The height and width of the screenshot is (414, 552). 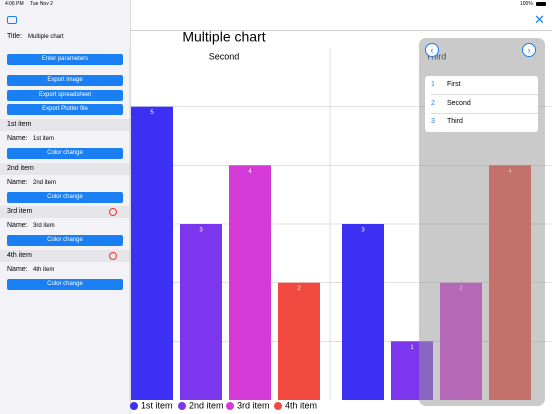 What do you see at coordinates (253, 405) in the screenshot?
I see `legend-label: 3rd item` at bounding box center [253, 405].